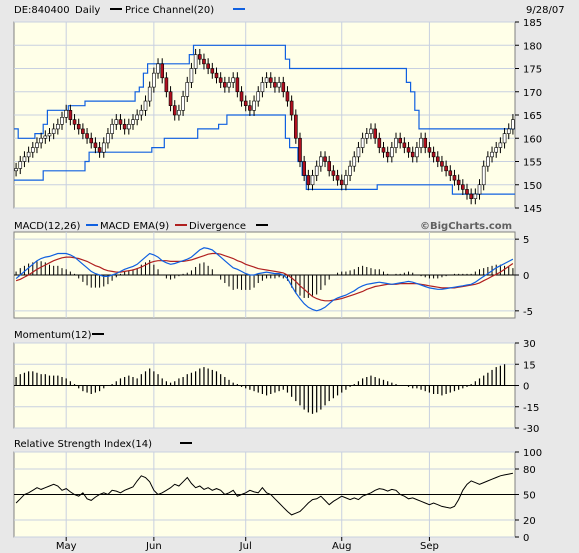  I want to click on macd-y-tick-labels: 5 0 -5, so click(528, 276).